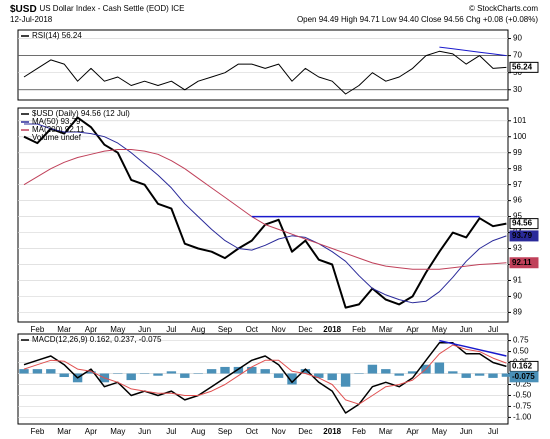  I want to click on x-tick-label: Aug, so click(198, 329).